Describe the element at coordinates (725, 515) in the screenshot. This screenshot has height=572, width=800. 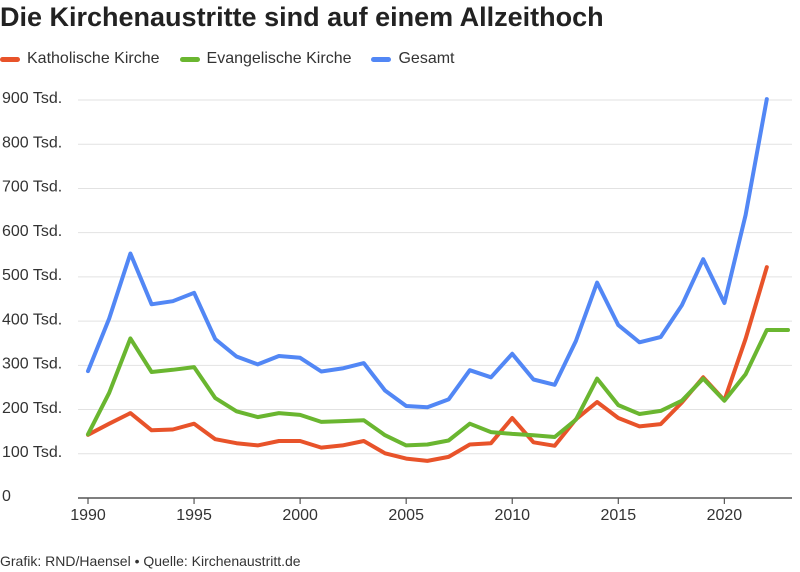
I see `x-tick-label: 2020` at that location.